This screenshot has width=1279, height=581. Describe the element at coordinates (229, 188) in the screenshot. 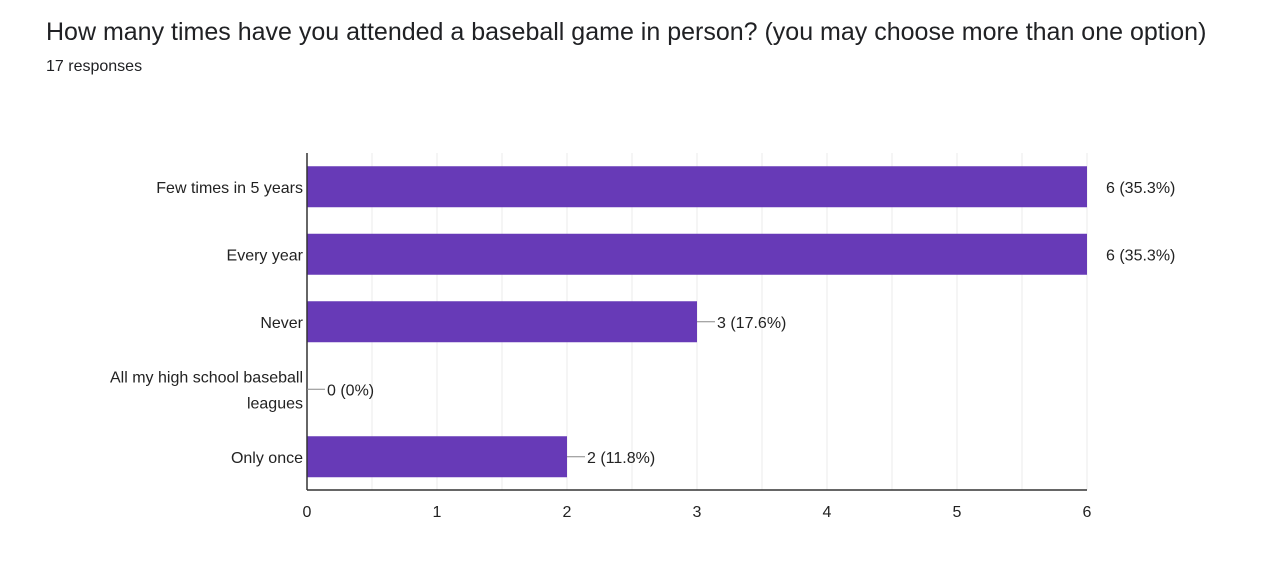

I see `category-label: Few times in 5 years` at that location.